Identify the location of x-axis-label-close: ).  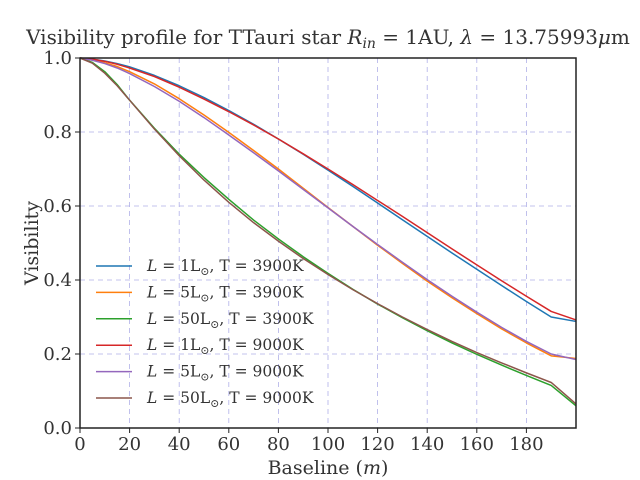
(384, 468).